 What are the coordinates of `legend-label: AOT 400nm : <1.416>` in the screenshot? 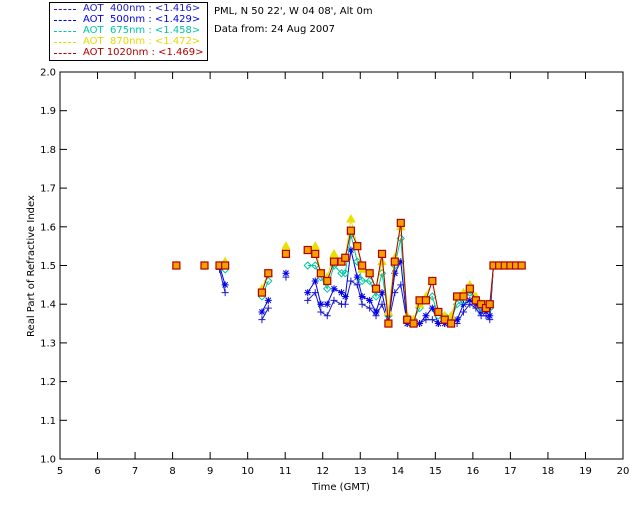 It's located at (142, 8).